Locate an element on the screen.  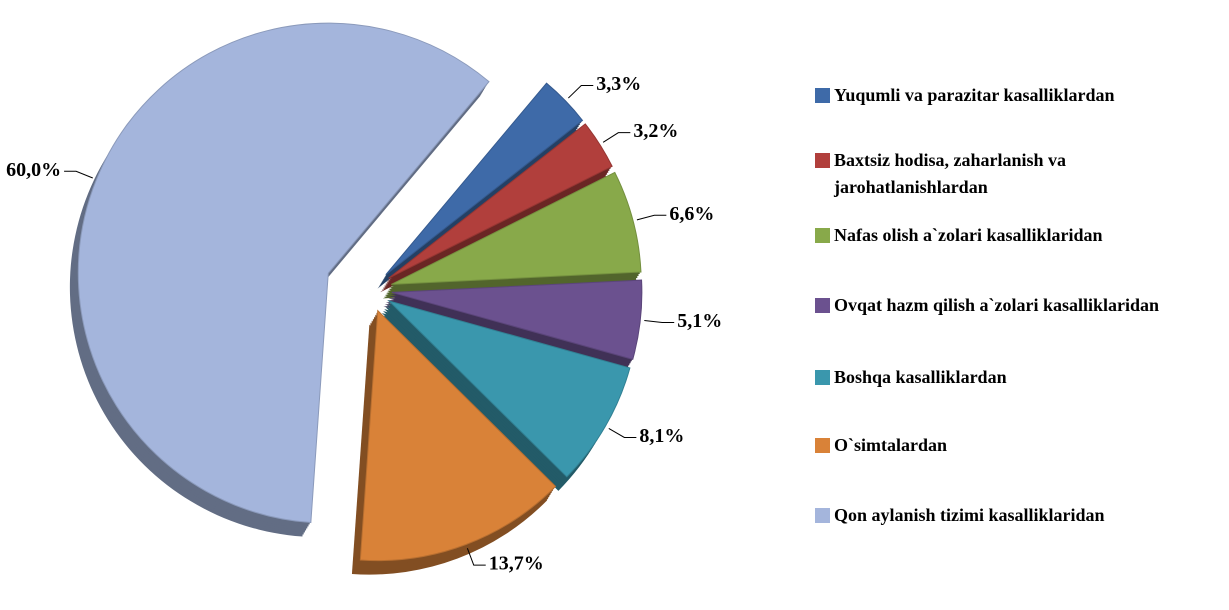
legend-entry: Qon aylanish tizimi kasalliklaridan is located at coordinates (1015, 515).